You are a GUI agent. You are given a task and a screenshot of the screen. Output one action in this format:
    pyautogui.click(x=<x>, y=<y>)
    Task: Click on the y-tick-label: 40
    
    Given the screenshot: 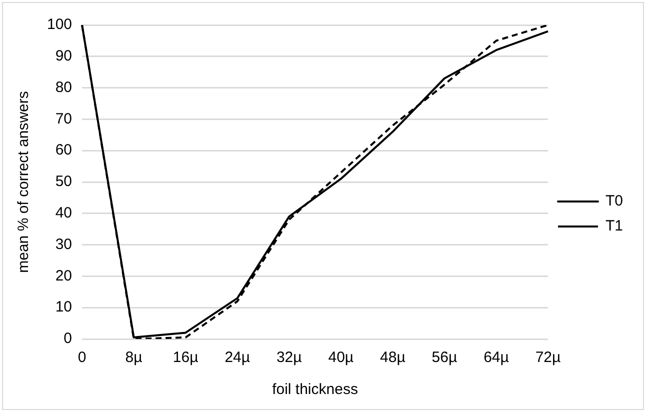 What is the action you would take?
    pyautogui.click(x=63, y=213)
    